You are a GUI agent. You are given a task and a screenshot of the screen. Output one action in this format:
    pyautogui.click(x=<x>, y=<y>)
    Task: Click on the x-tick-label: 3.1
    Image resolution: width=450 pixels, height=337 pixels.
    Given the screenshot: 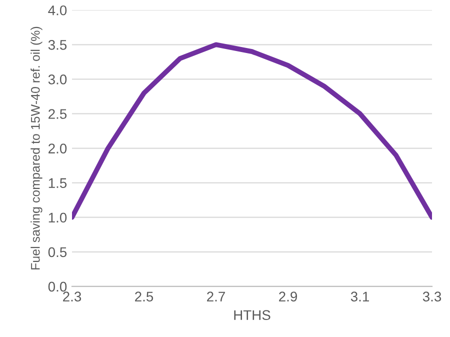 What is the action you would take?
    pyautogui.click(x=359, y=297)
    